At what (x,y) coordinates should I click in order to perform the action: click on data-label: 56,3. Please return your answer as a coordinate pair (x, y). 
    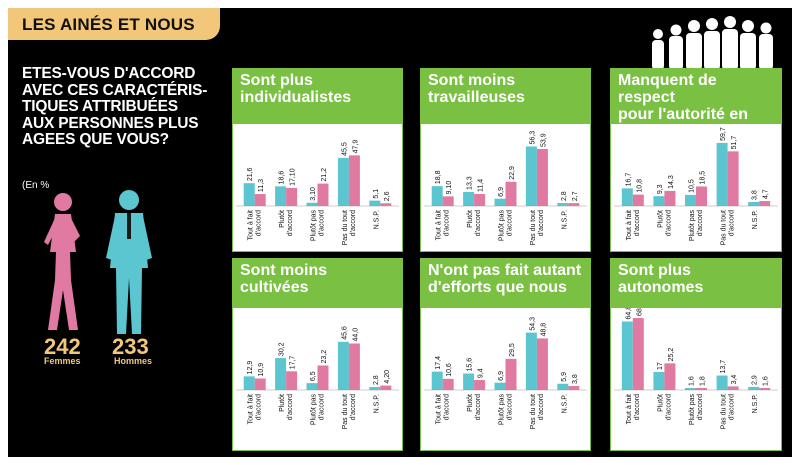
    Looking at the image, I should click on (532, 138).